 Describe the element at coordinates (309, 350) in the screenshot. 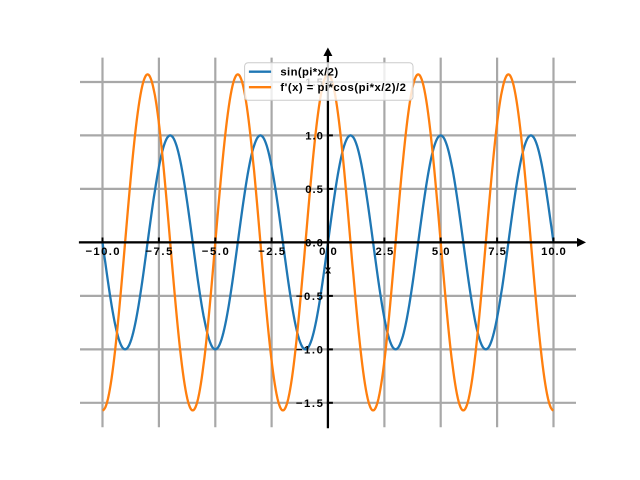

I see `svg-text: −1.0` at that location.